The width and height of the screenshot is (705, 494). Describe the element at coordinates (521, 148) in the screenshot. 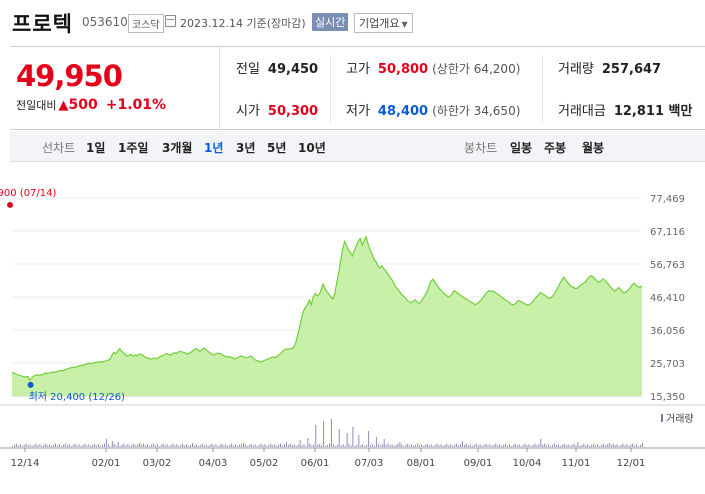

I see `candle-daily: 일봉` at that location.